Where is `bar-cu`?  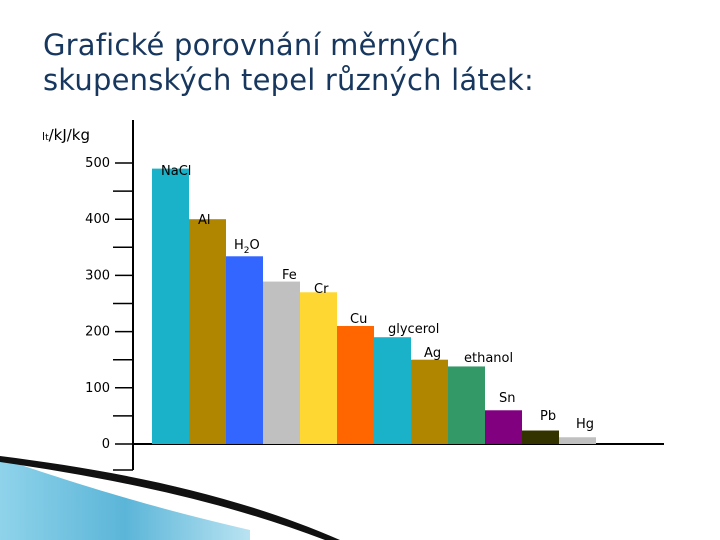
bar-cu is located at coordinates (355, 384).